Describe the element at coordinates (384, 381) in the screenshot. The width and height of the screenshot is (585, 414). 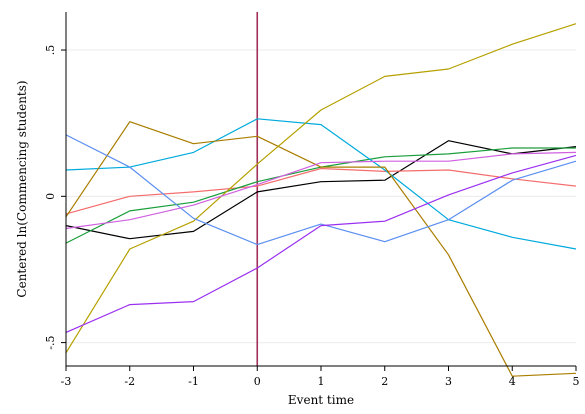
I see `x-tick-label: 2` at that location.